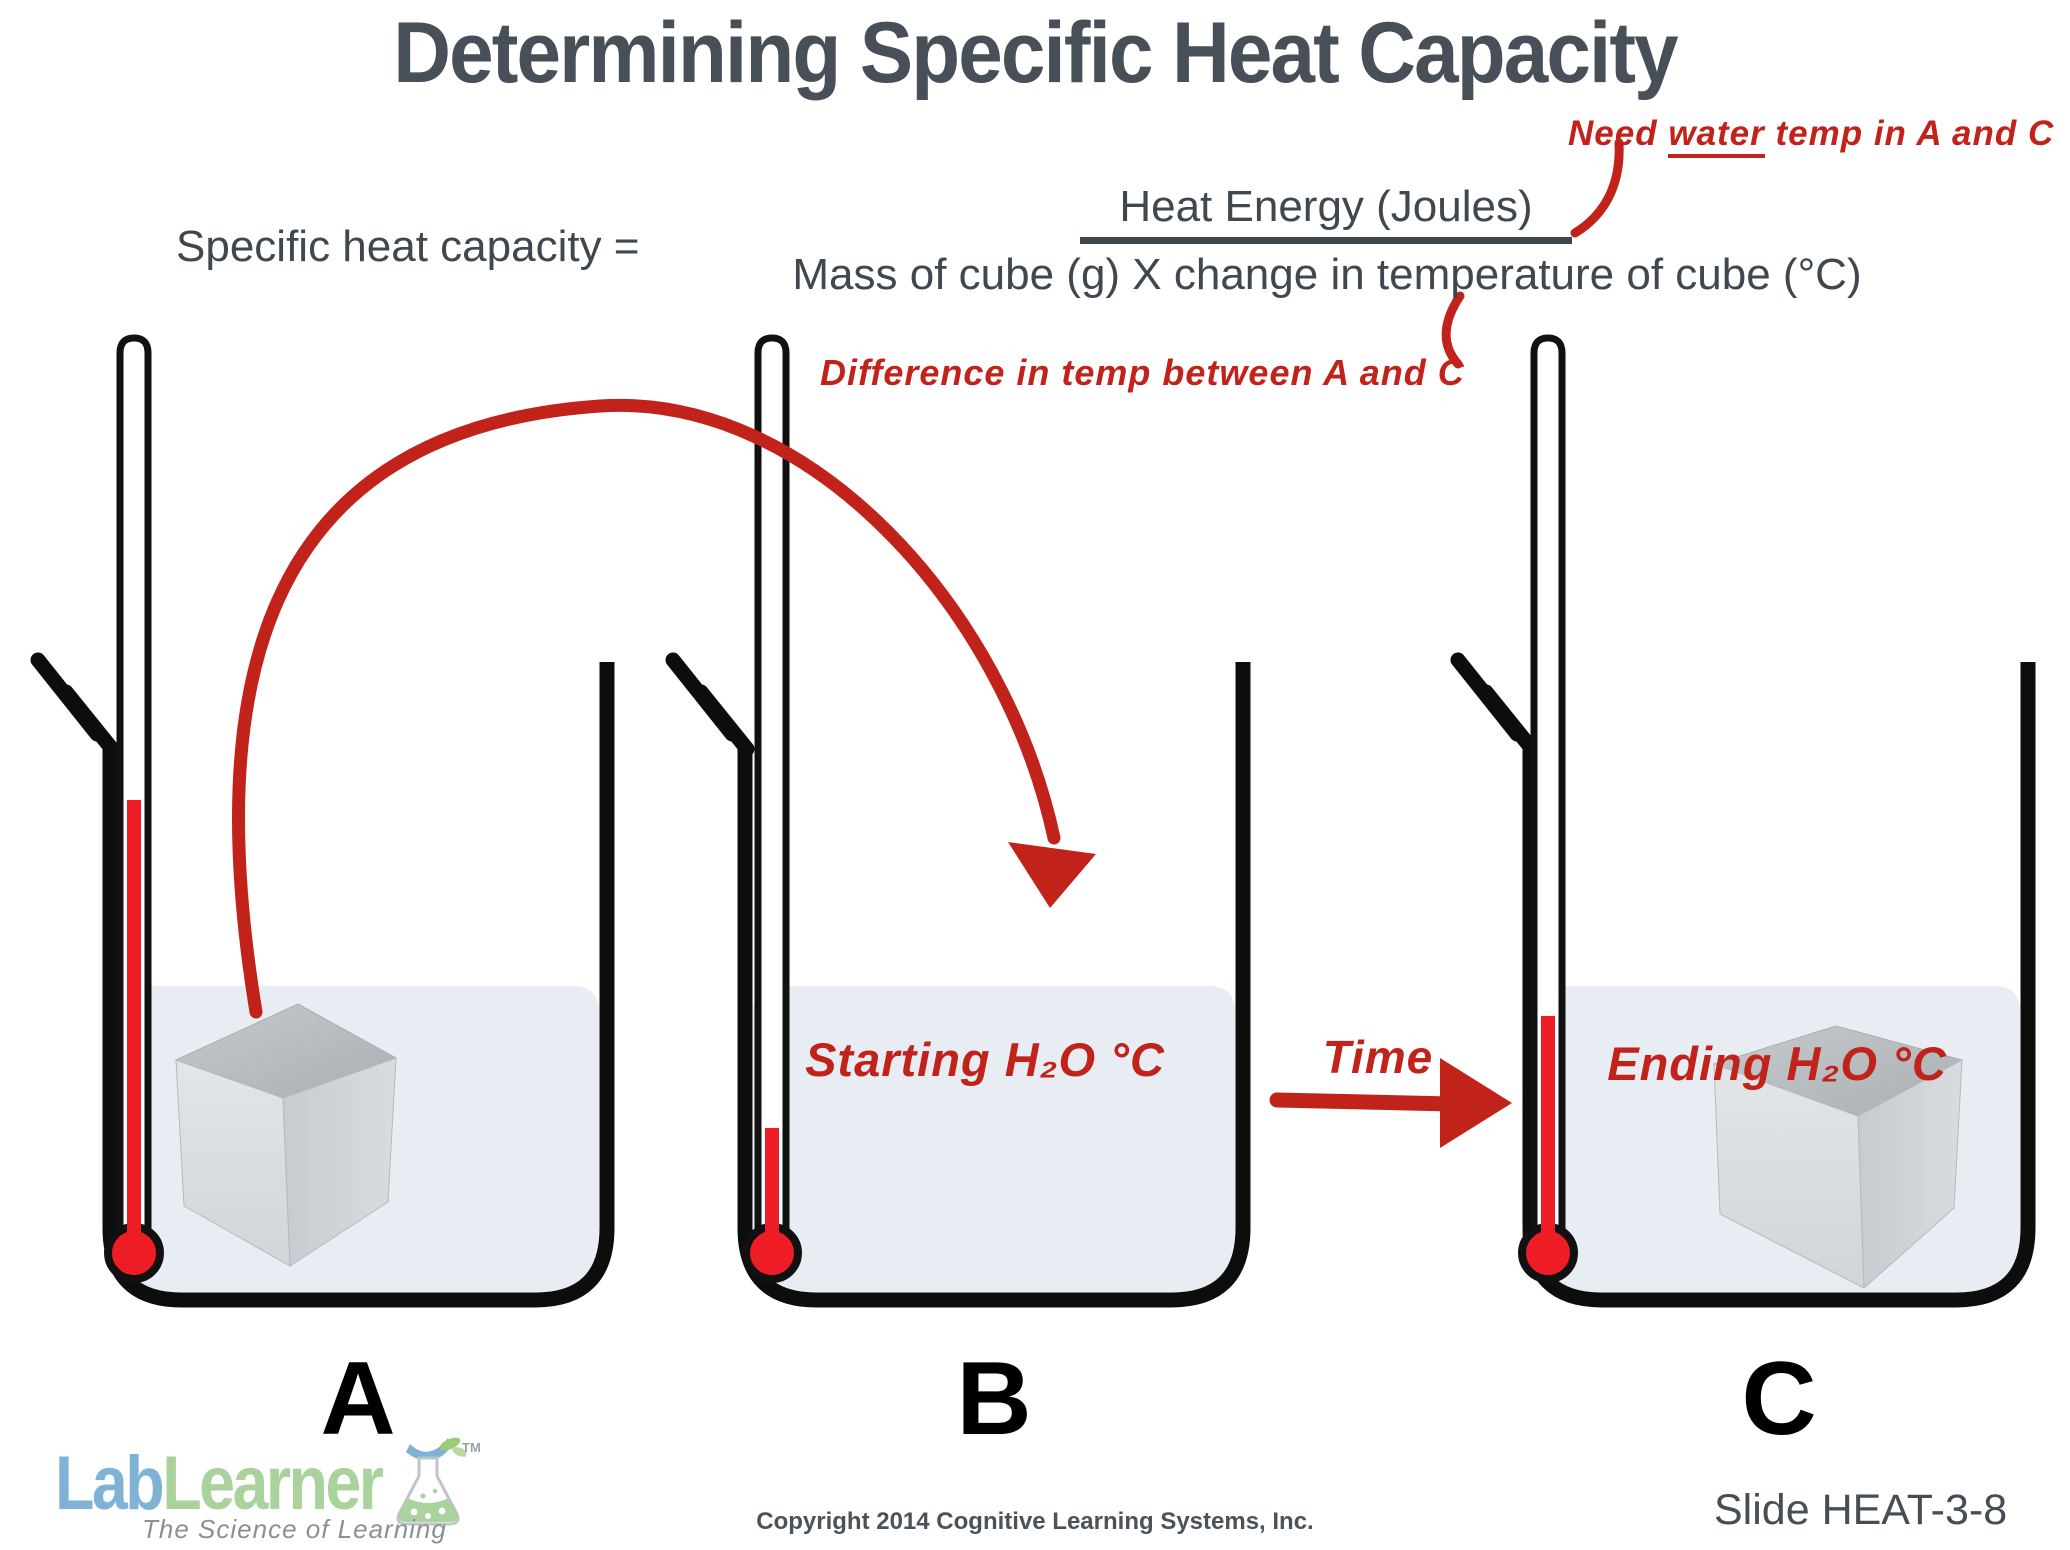 The width and height of the screenshot is (2070, 1550). Describe the element at coordinates (1453, 330) in the screenshot. I see `difference-connector` at that location.